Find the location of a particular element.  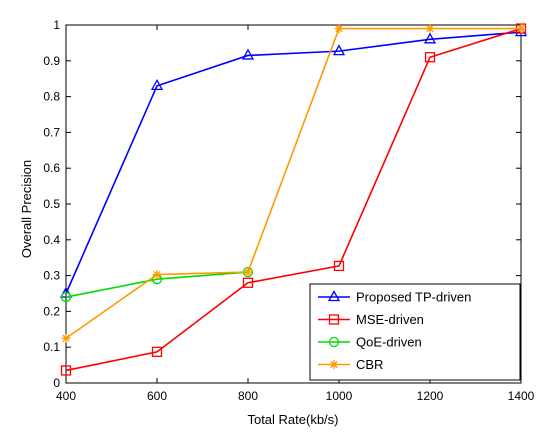

x-tick-label: 800 is located at coordinates (248, 396).